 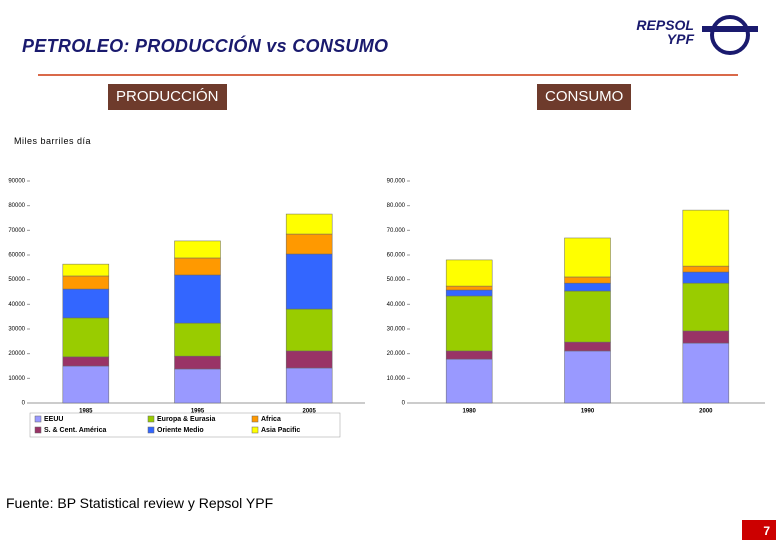 I want to click on legend-box, so click(x=185, y=425).